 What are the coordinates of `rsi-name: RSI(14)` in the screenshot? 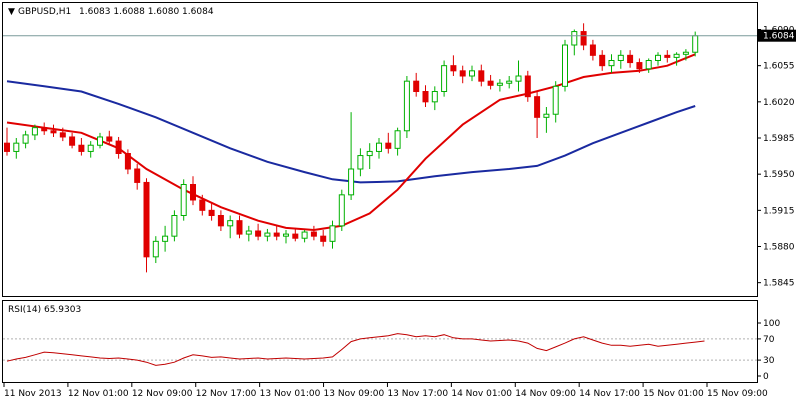 It's located at (24, 310).